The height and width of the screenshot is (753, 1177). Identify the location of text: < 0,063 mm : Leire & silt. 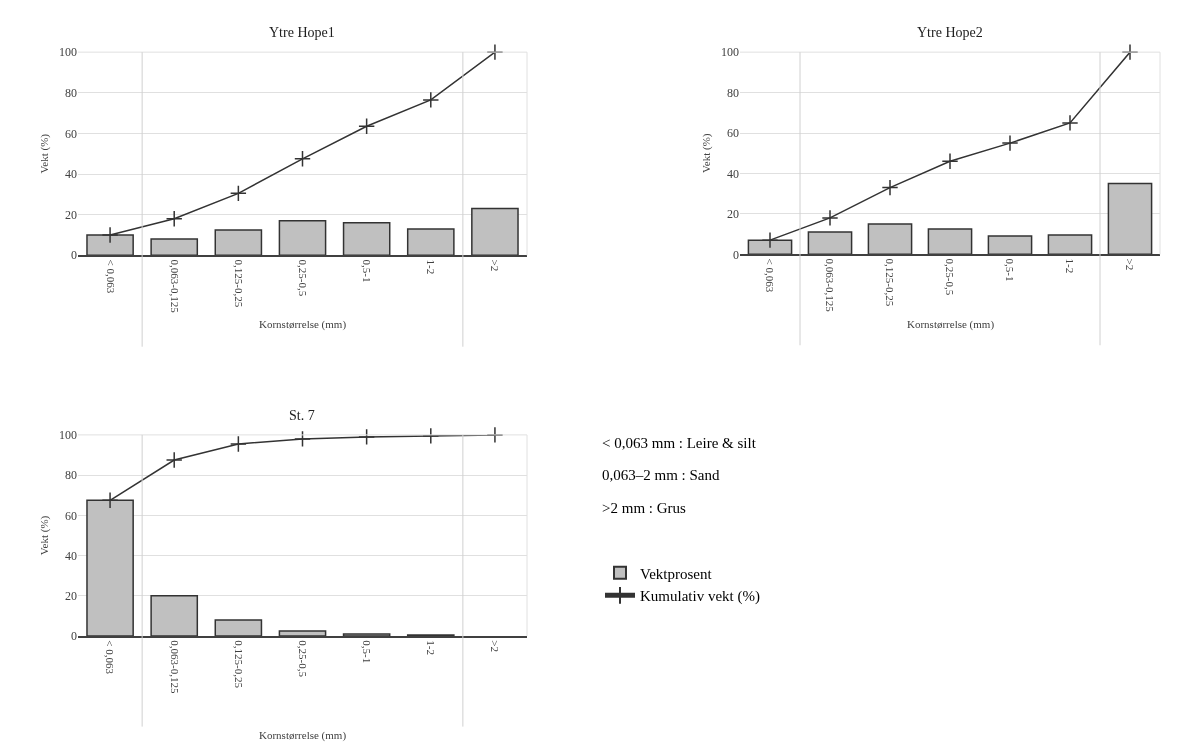
(679, 443).